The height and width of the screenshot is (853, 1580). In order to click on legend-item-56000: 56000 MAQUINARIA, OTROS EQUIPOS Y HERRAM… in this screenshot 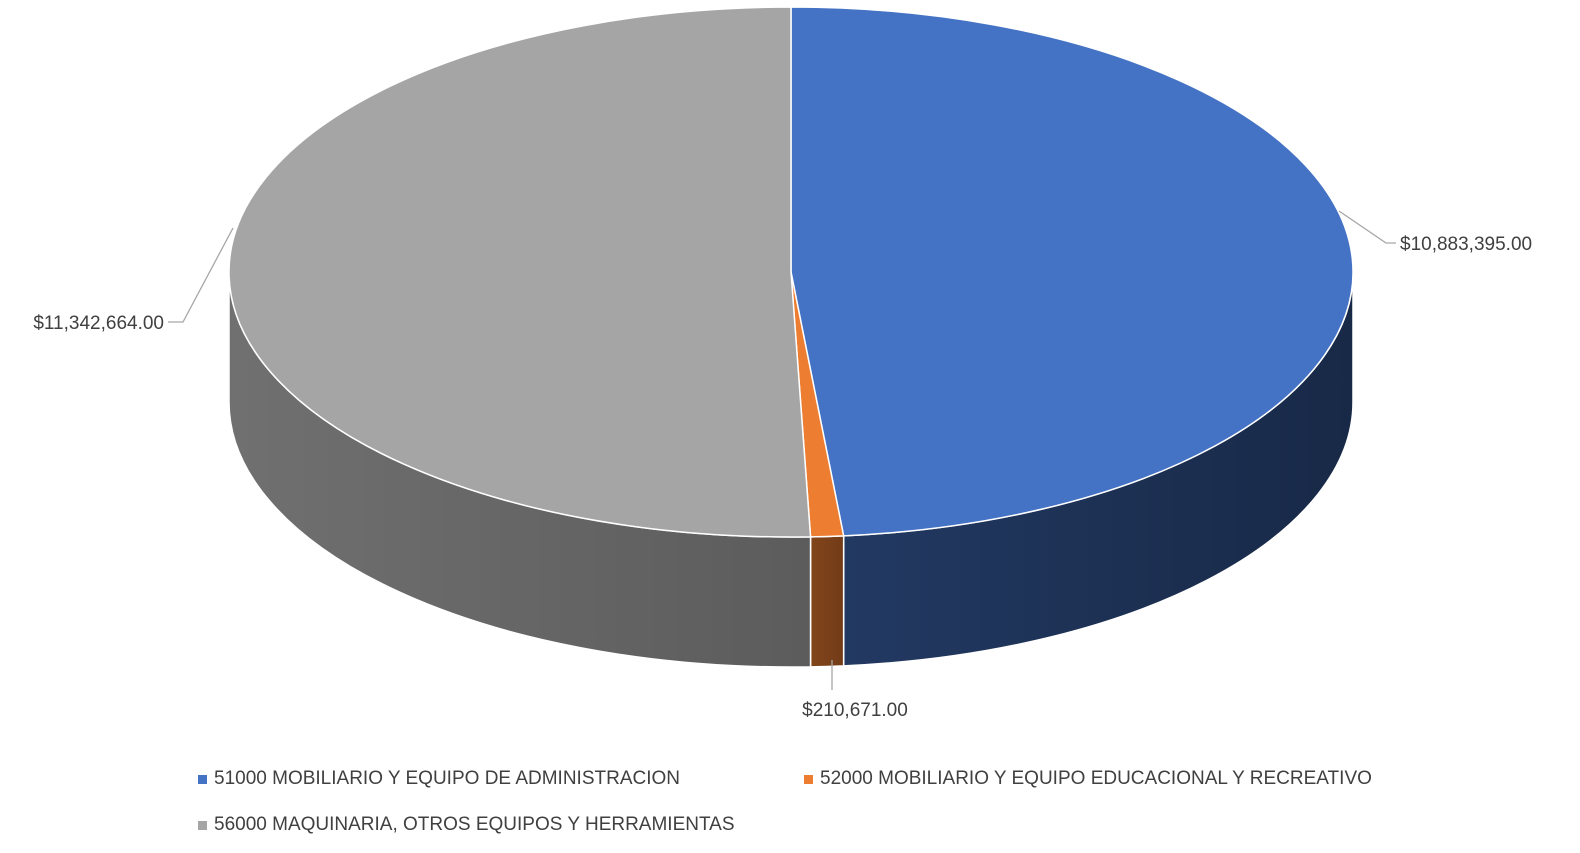, I will do `click(466, 825)`.